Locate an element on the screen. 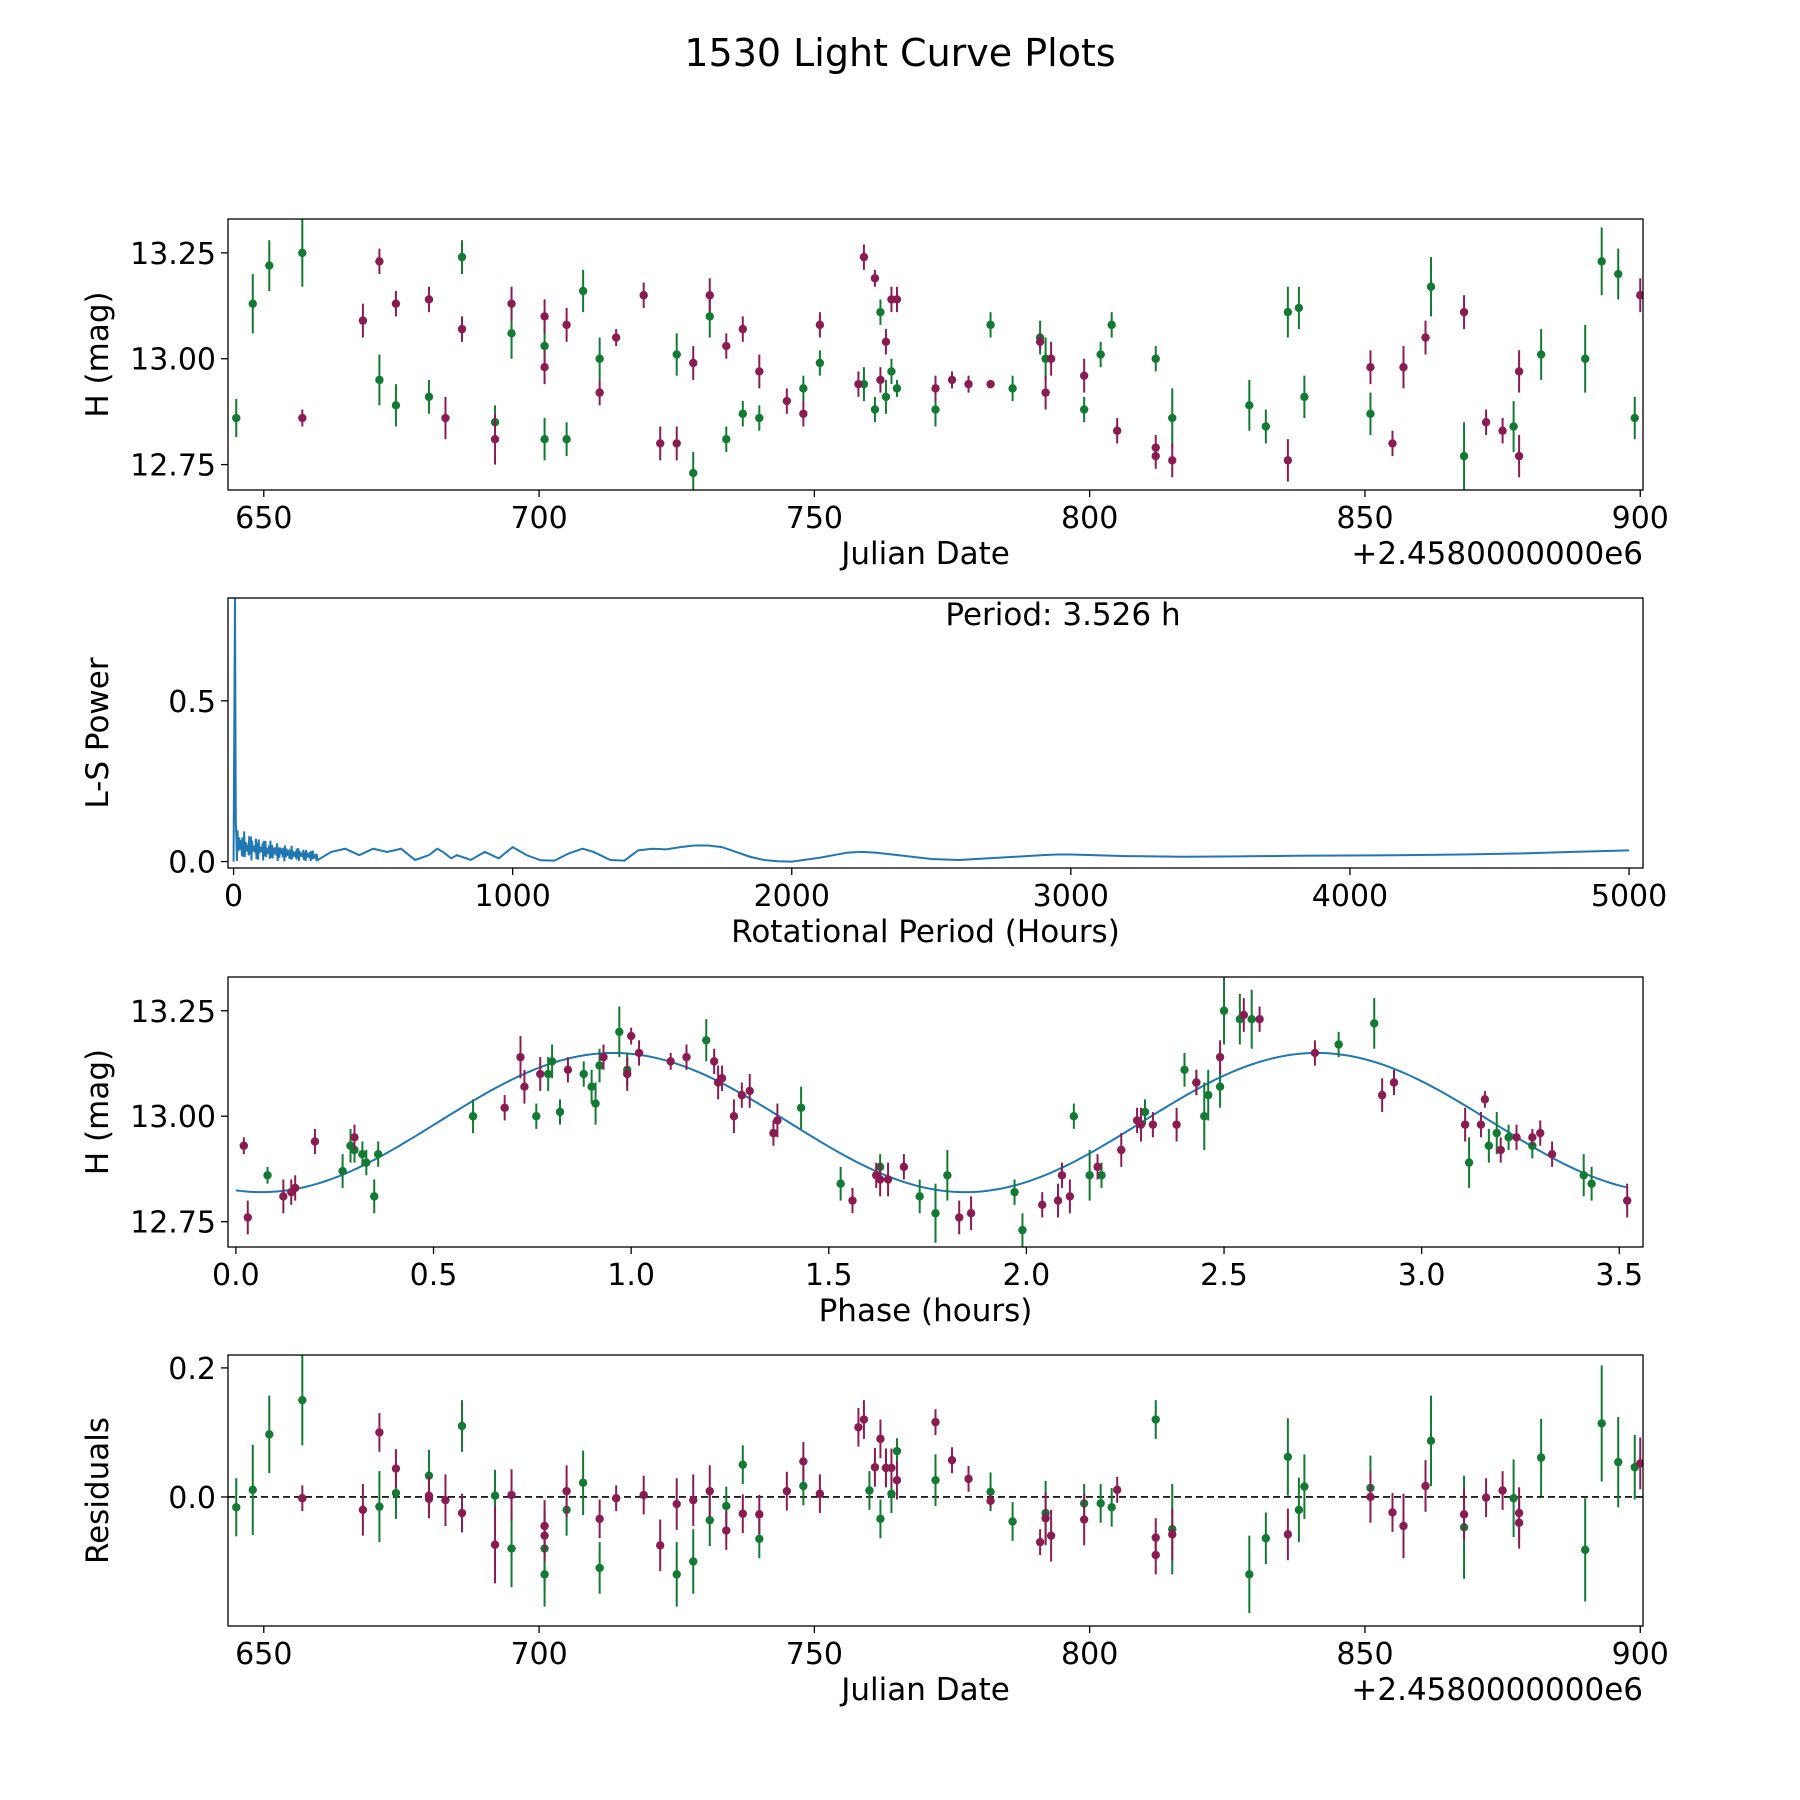 This screenshot has width=1800, height=1800. x-tick-label: 3.0 is located at coordinates (1422, 1275).